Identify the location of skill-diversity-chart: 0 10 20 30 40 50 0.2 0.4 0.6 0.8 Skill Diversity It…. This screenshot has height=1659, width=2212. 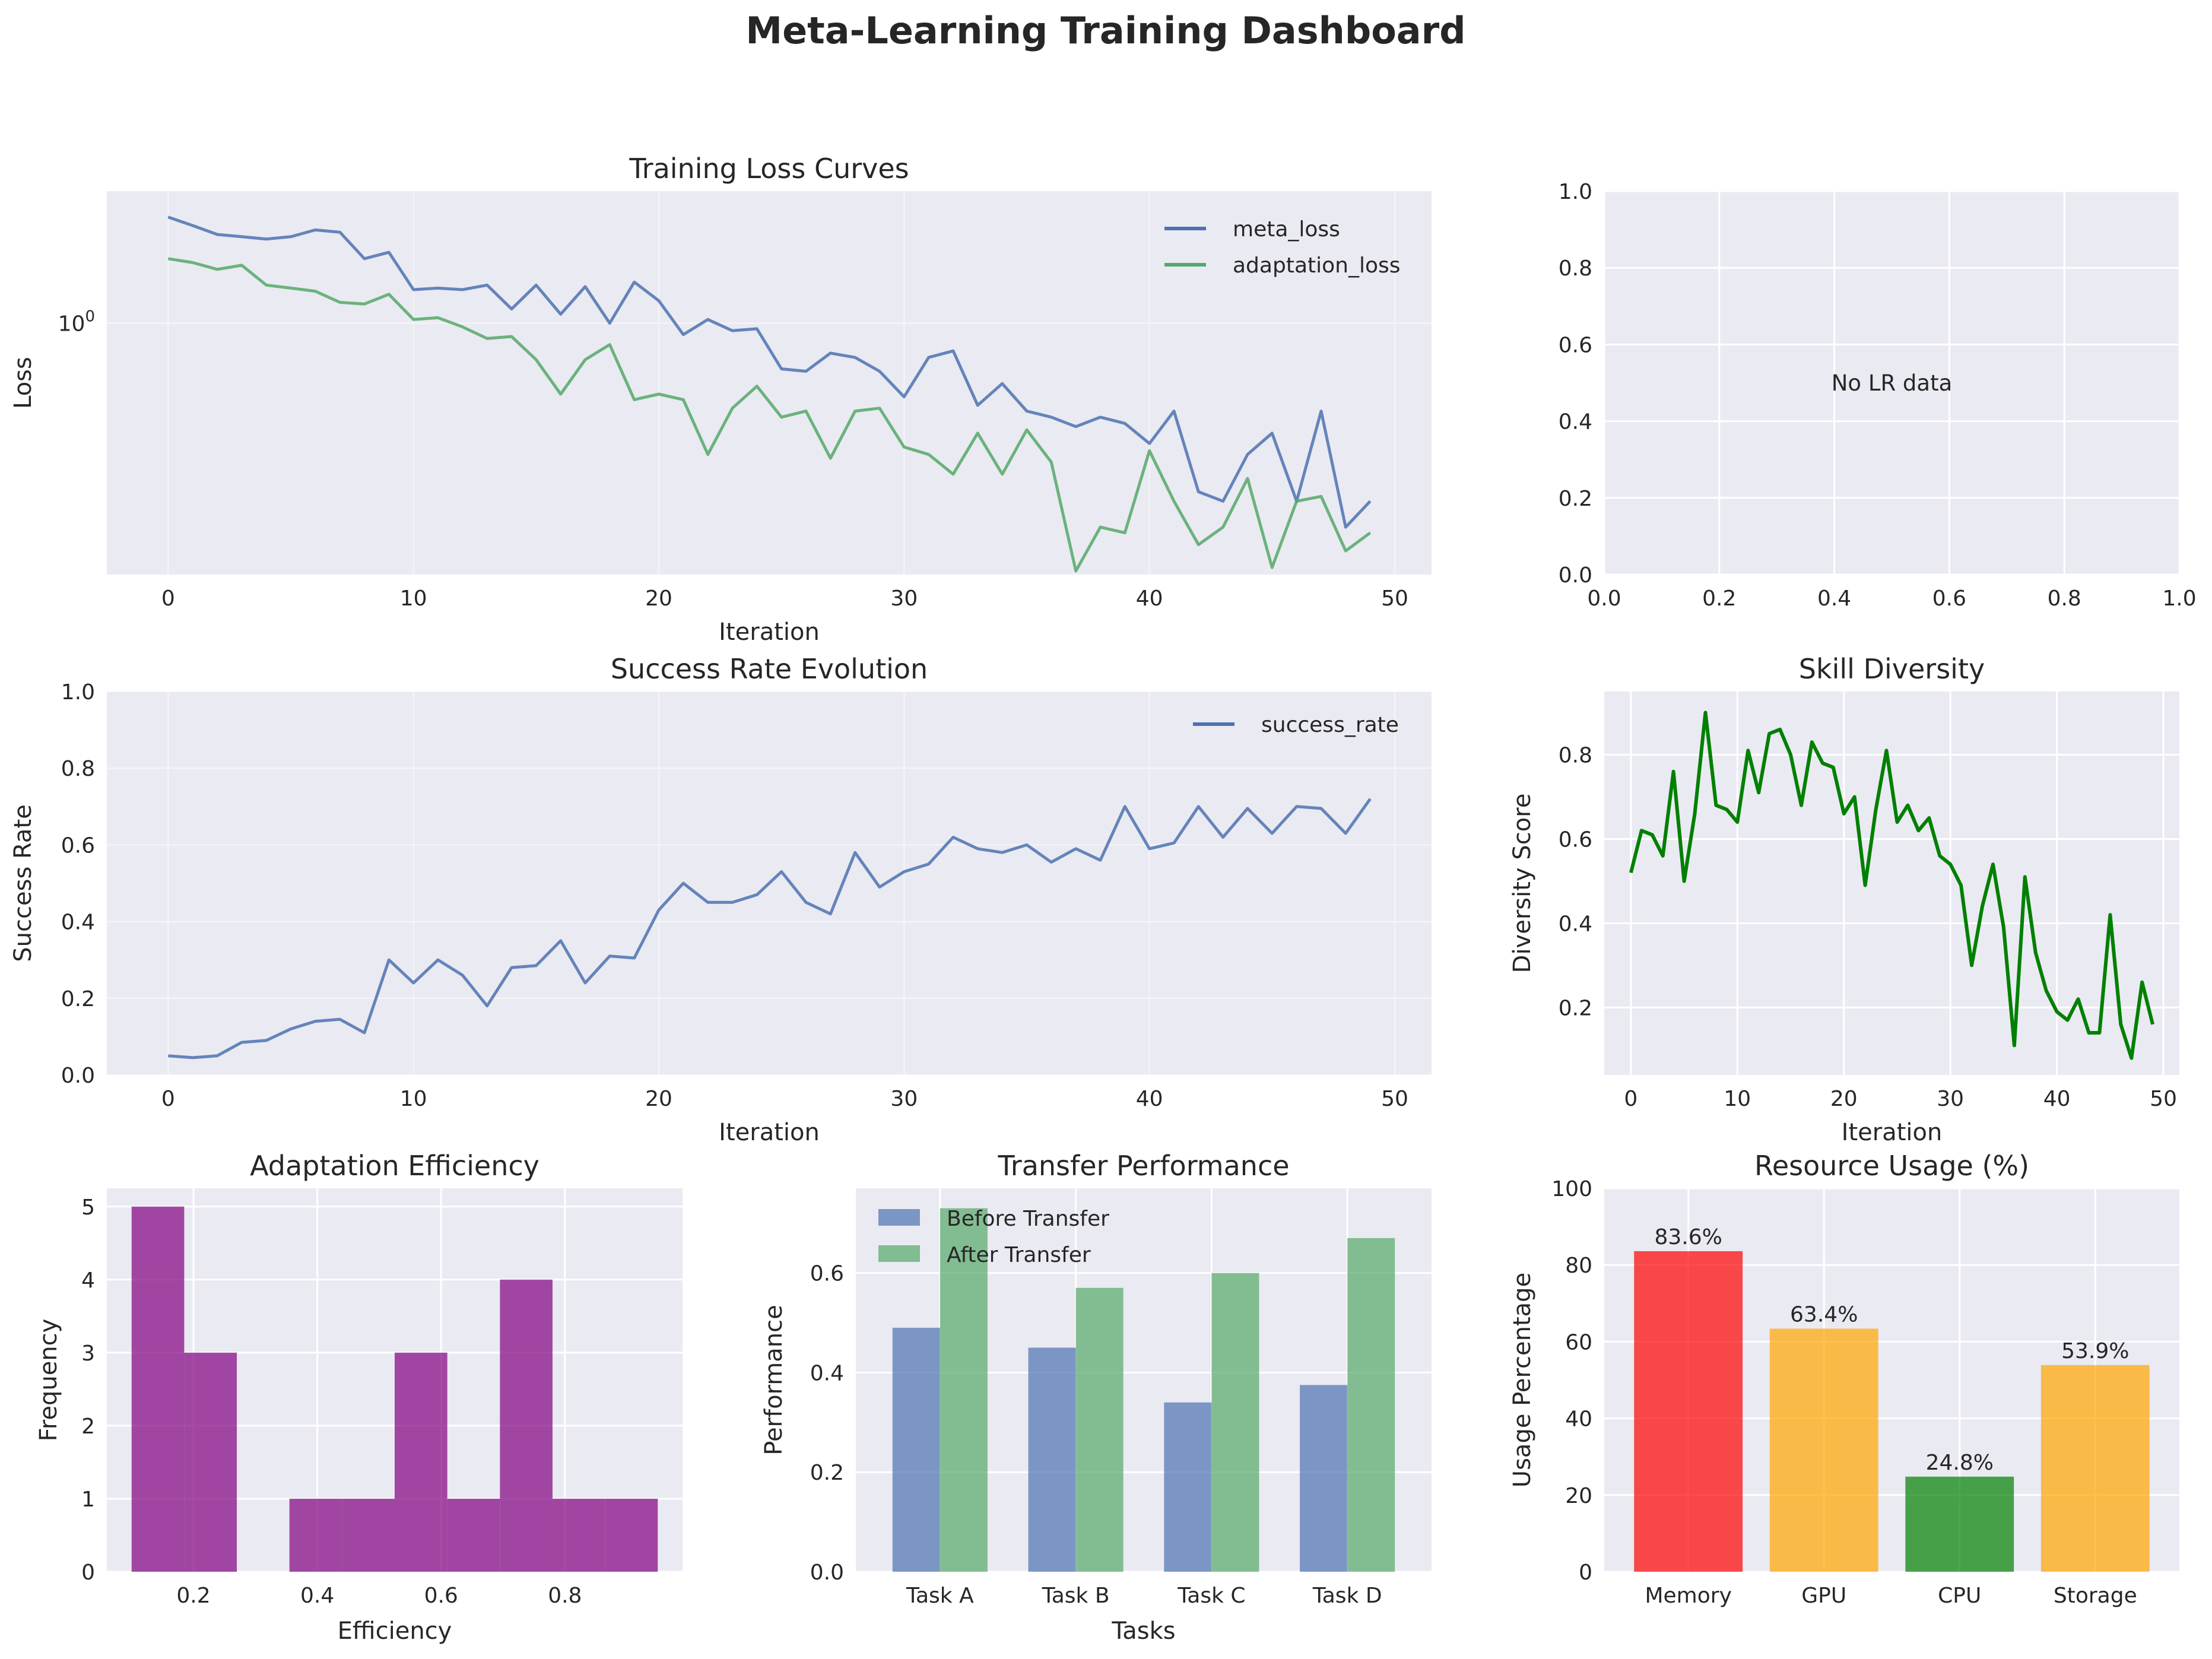
(1844, 899).